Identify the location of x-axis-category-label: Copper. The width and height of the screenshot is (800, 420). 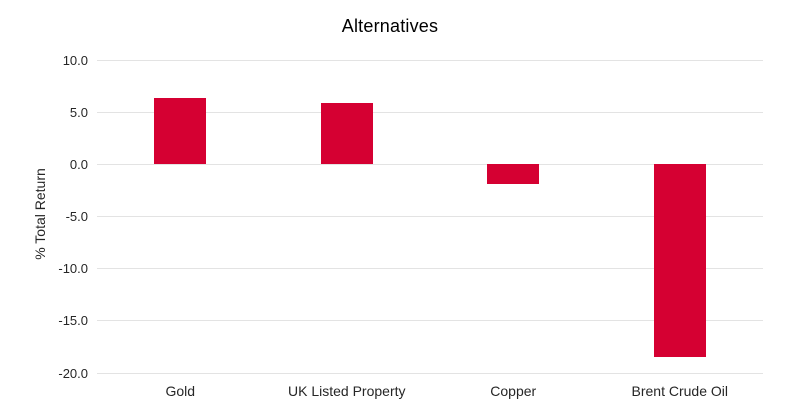
(513, 391).